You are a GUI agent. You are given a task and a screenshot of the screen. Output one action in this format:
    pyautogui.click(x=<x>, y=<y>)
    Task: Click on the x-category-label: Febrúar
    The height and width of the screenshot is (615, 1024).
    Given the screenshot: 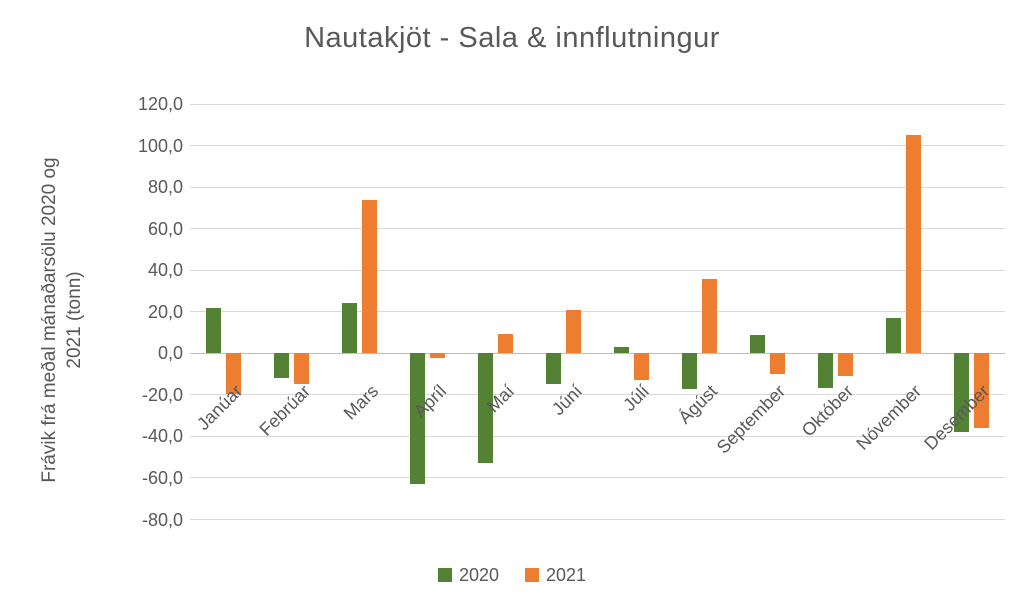 What is the action you would take?
    pyautogui.click(x=285, y=410)
    